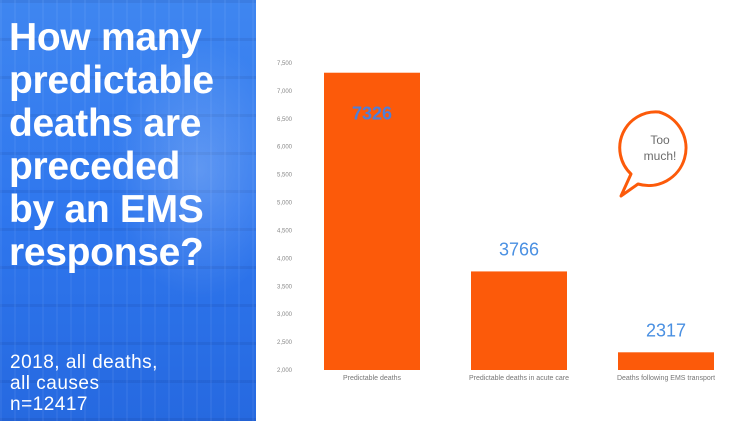  Describe the element at coordinates (285, 120) in the screenshot. I see `y-tick-label: 6,500` at that location.